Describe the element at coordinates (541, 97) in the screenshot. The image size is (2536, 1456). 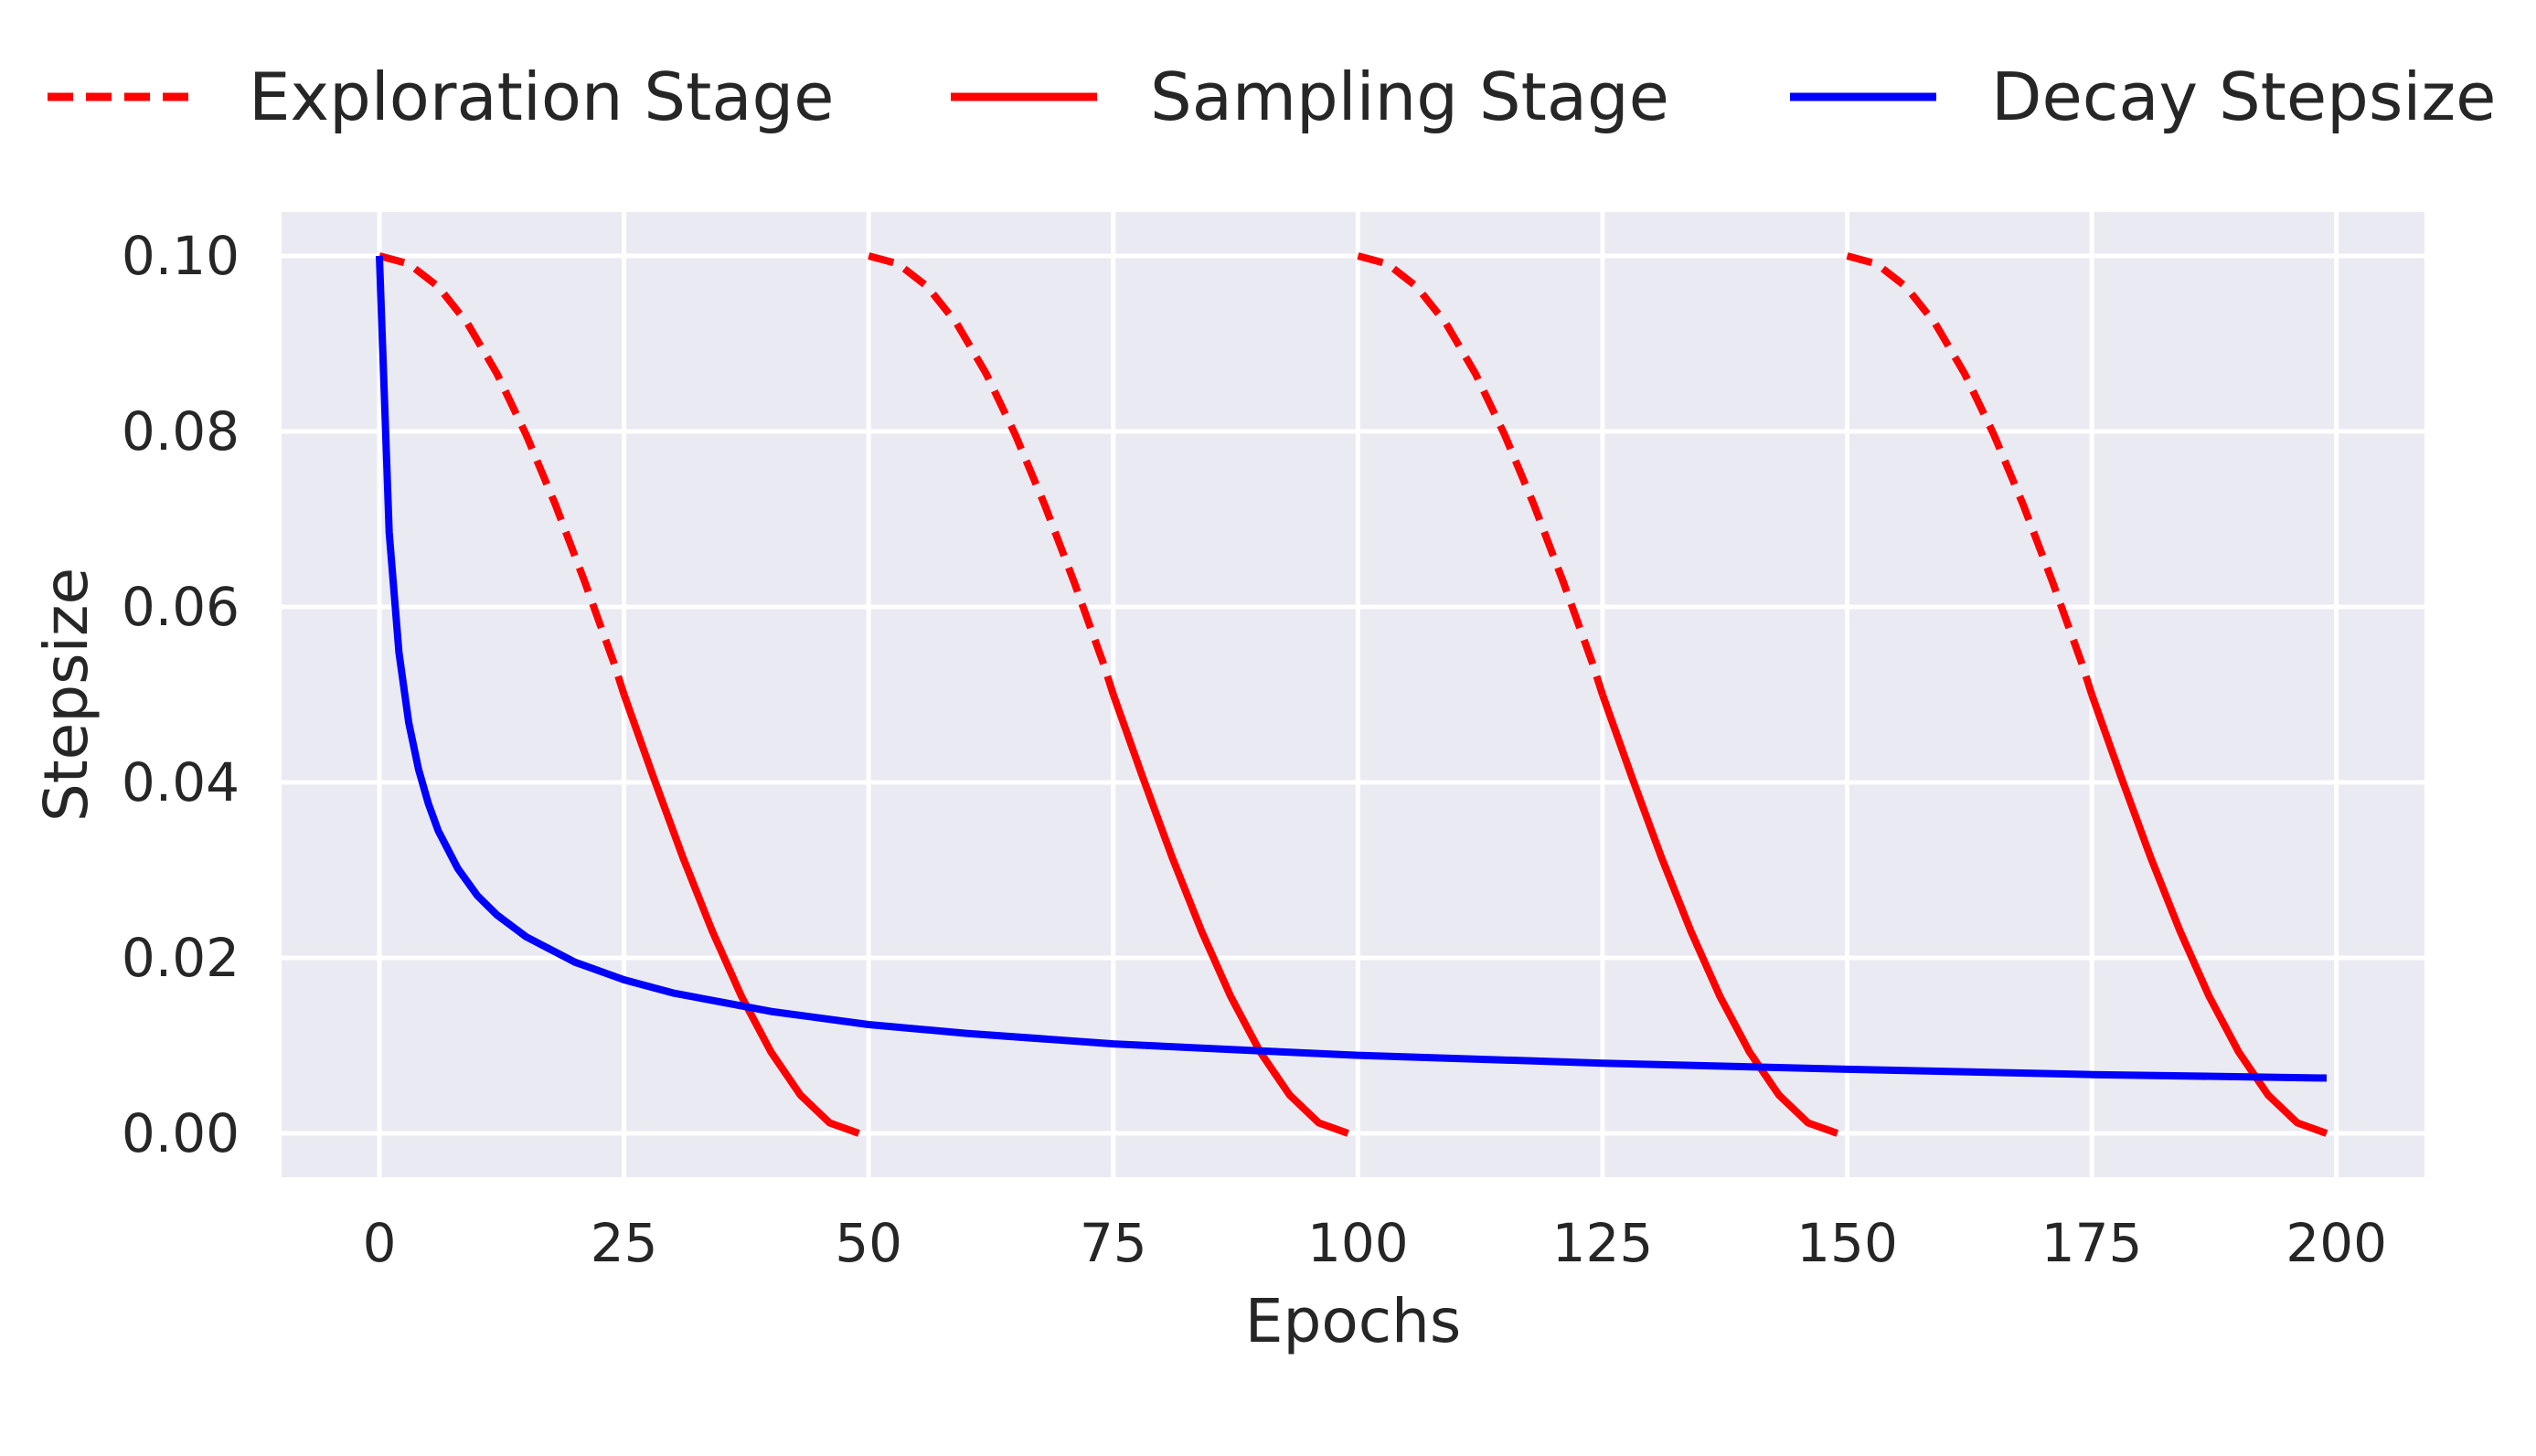
I see `legend-label-0: Exploration Stage` at that location.